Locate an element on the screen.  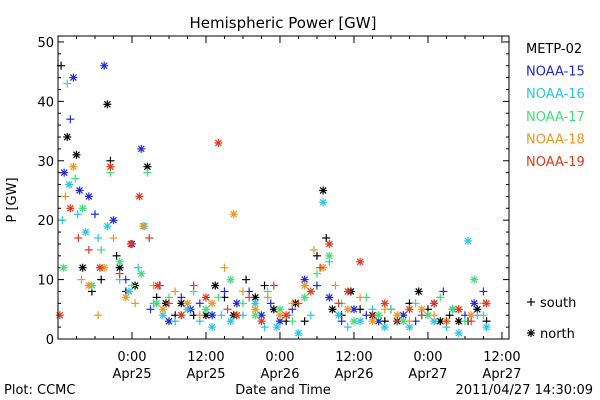
y-tick-label: 0 is located at coordinates (50, 340).